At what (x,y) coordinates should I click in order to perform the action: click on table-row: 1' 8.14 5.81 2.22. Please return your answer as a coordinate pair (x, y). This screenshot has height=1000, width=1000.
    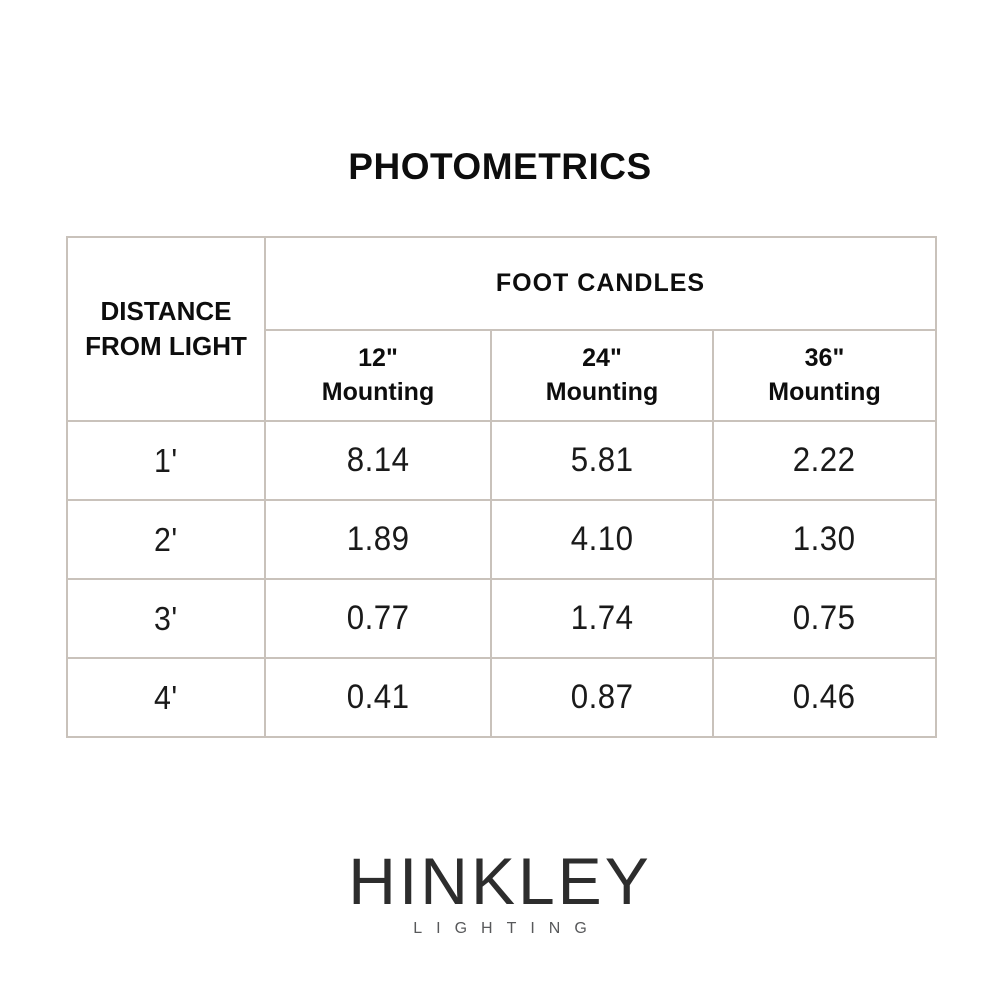
    Looking at the image, I should click on (501, 460).